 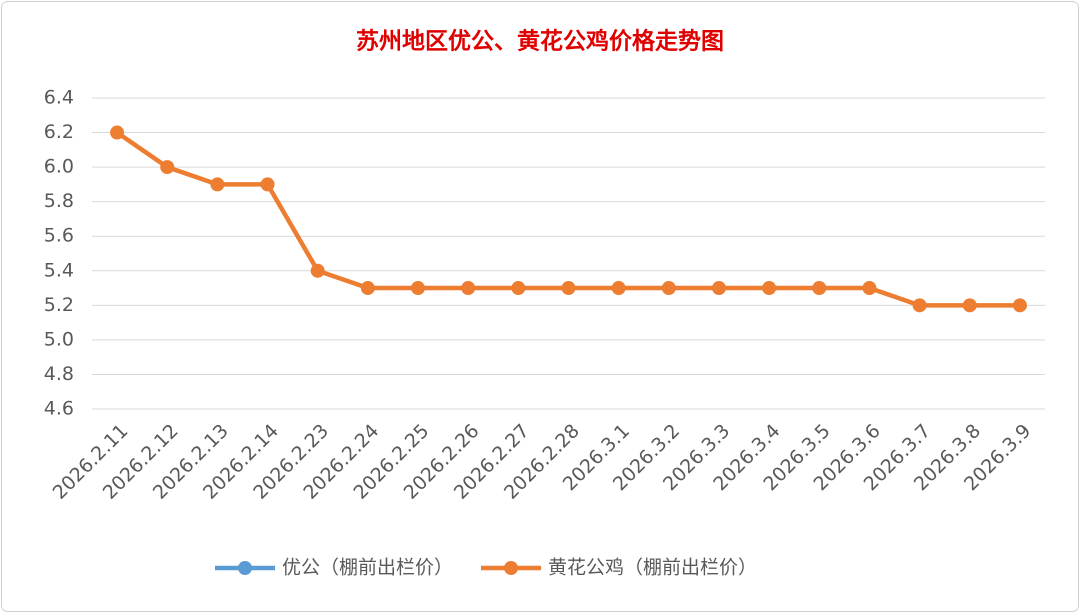 I want to click on legend-label: 黄花公鸡（棚前出栏价）, so click(x=652, y=568).